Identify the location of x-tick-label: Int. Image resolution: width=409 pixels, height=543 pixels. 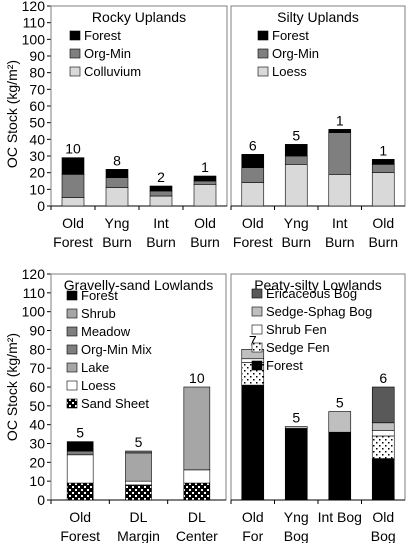
(340, 223).